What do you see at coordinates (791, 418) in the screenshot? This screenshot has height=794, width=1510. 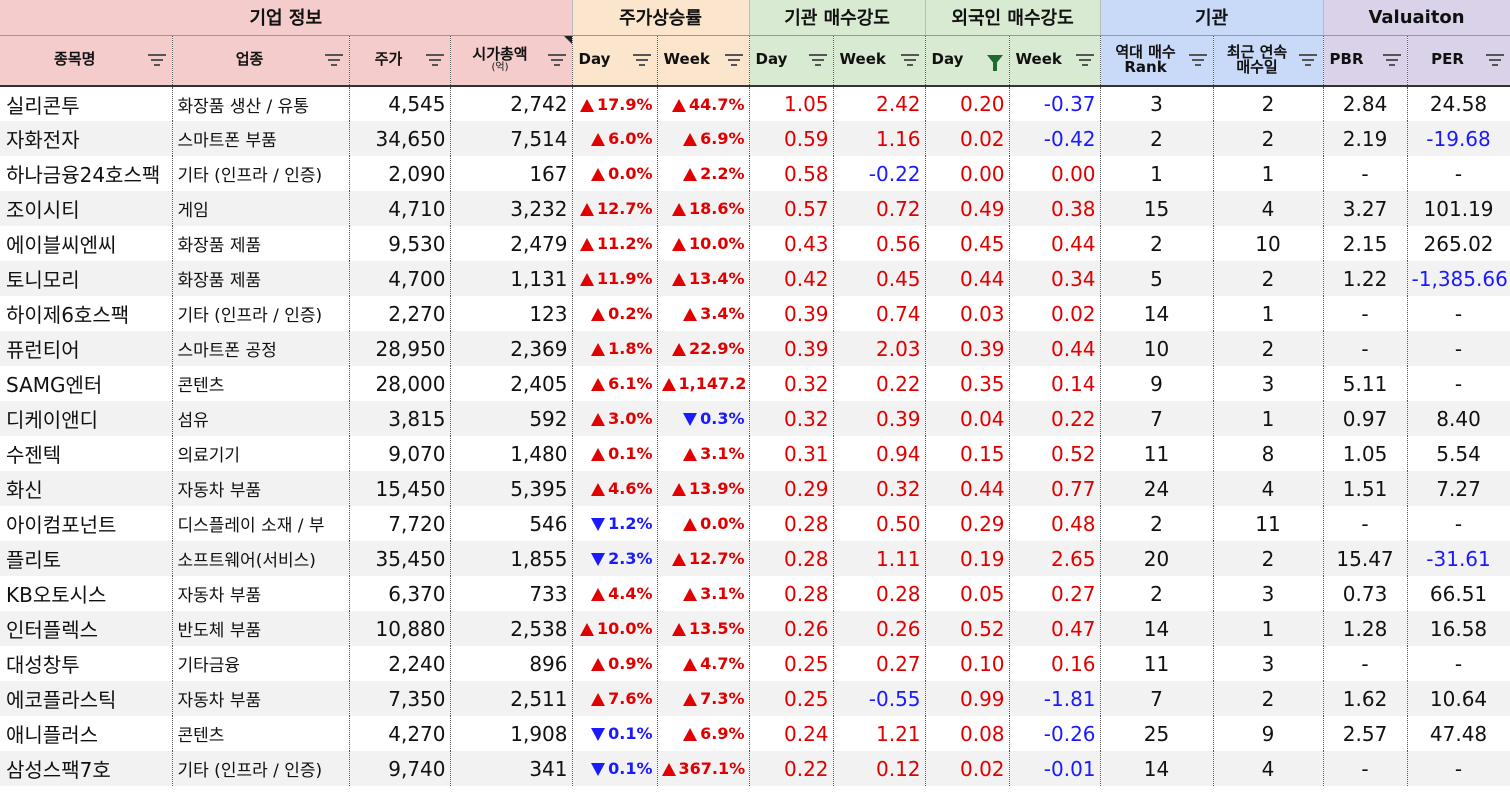 I see `cell-iday: 0.32` at bounding box center [791, 418].